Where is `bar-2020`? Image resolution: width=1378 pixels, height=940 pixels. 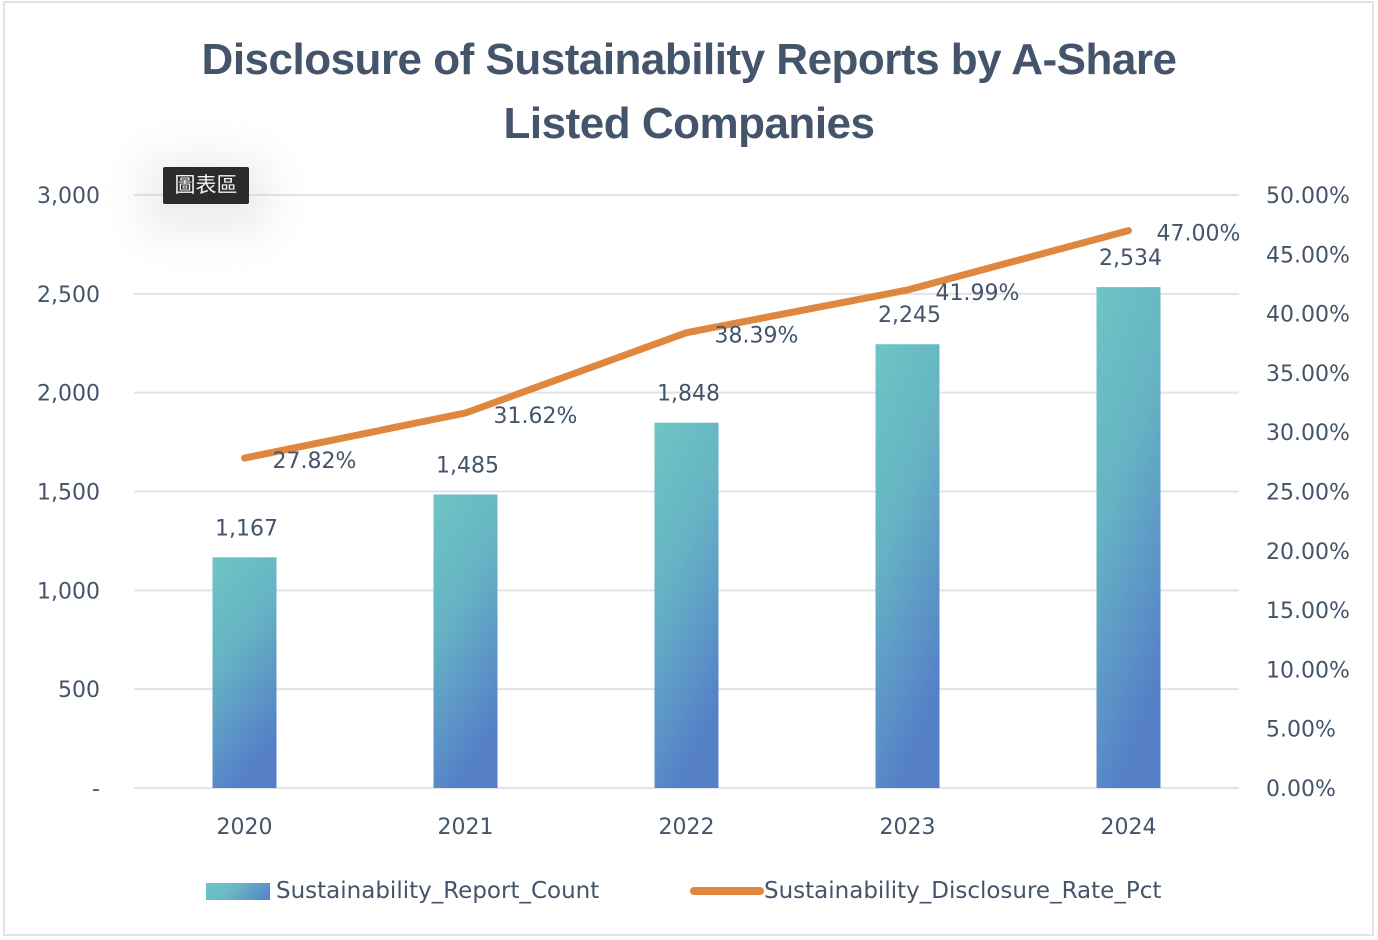
bar-2020 is located at coordinates (244, 672).